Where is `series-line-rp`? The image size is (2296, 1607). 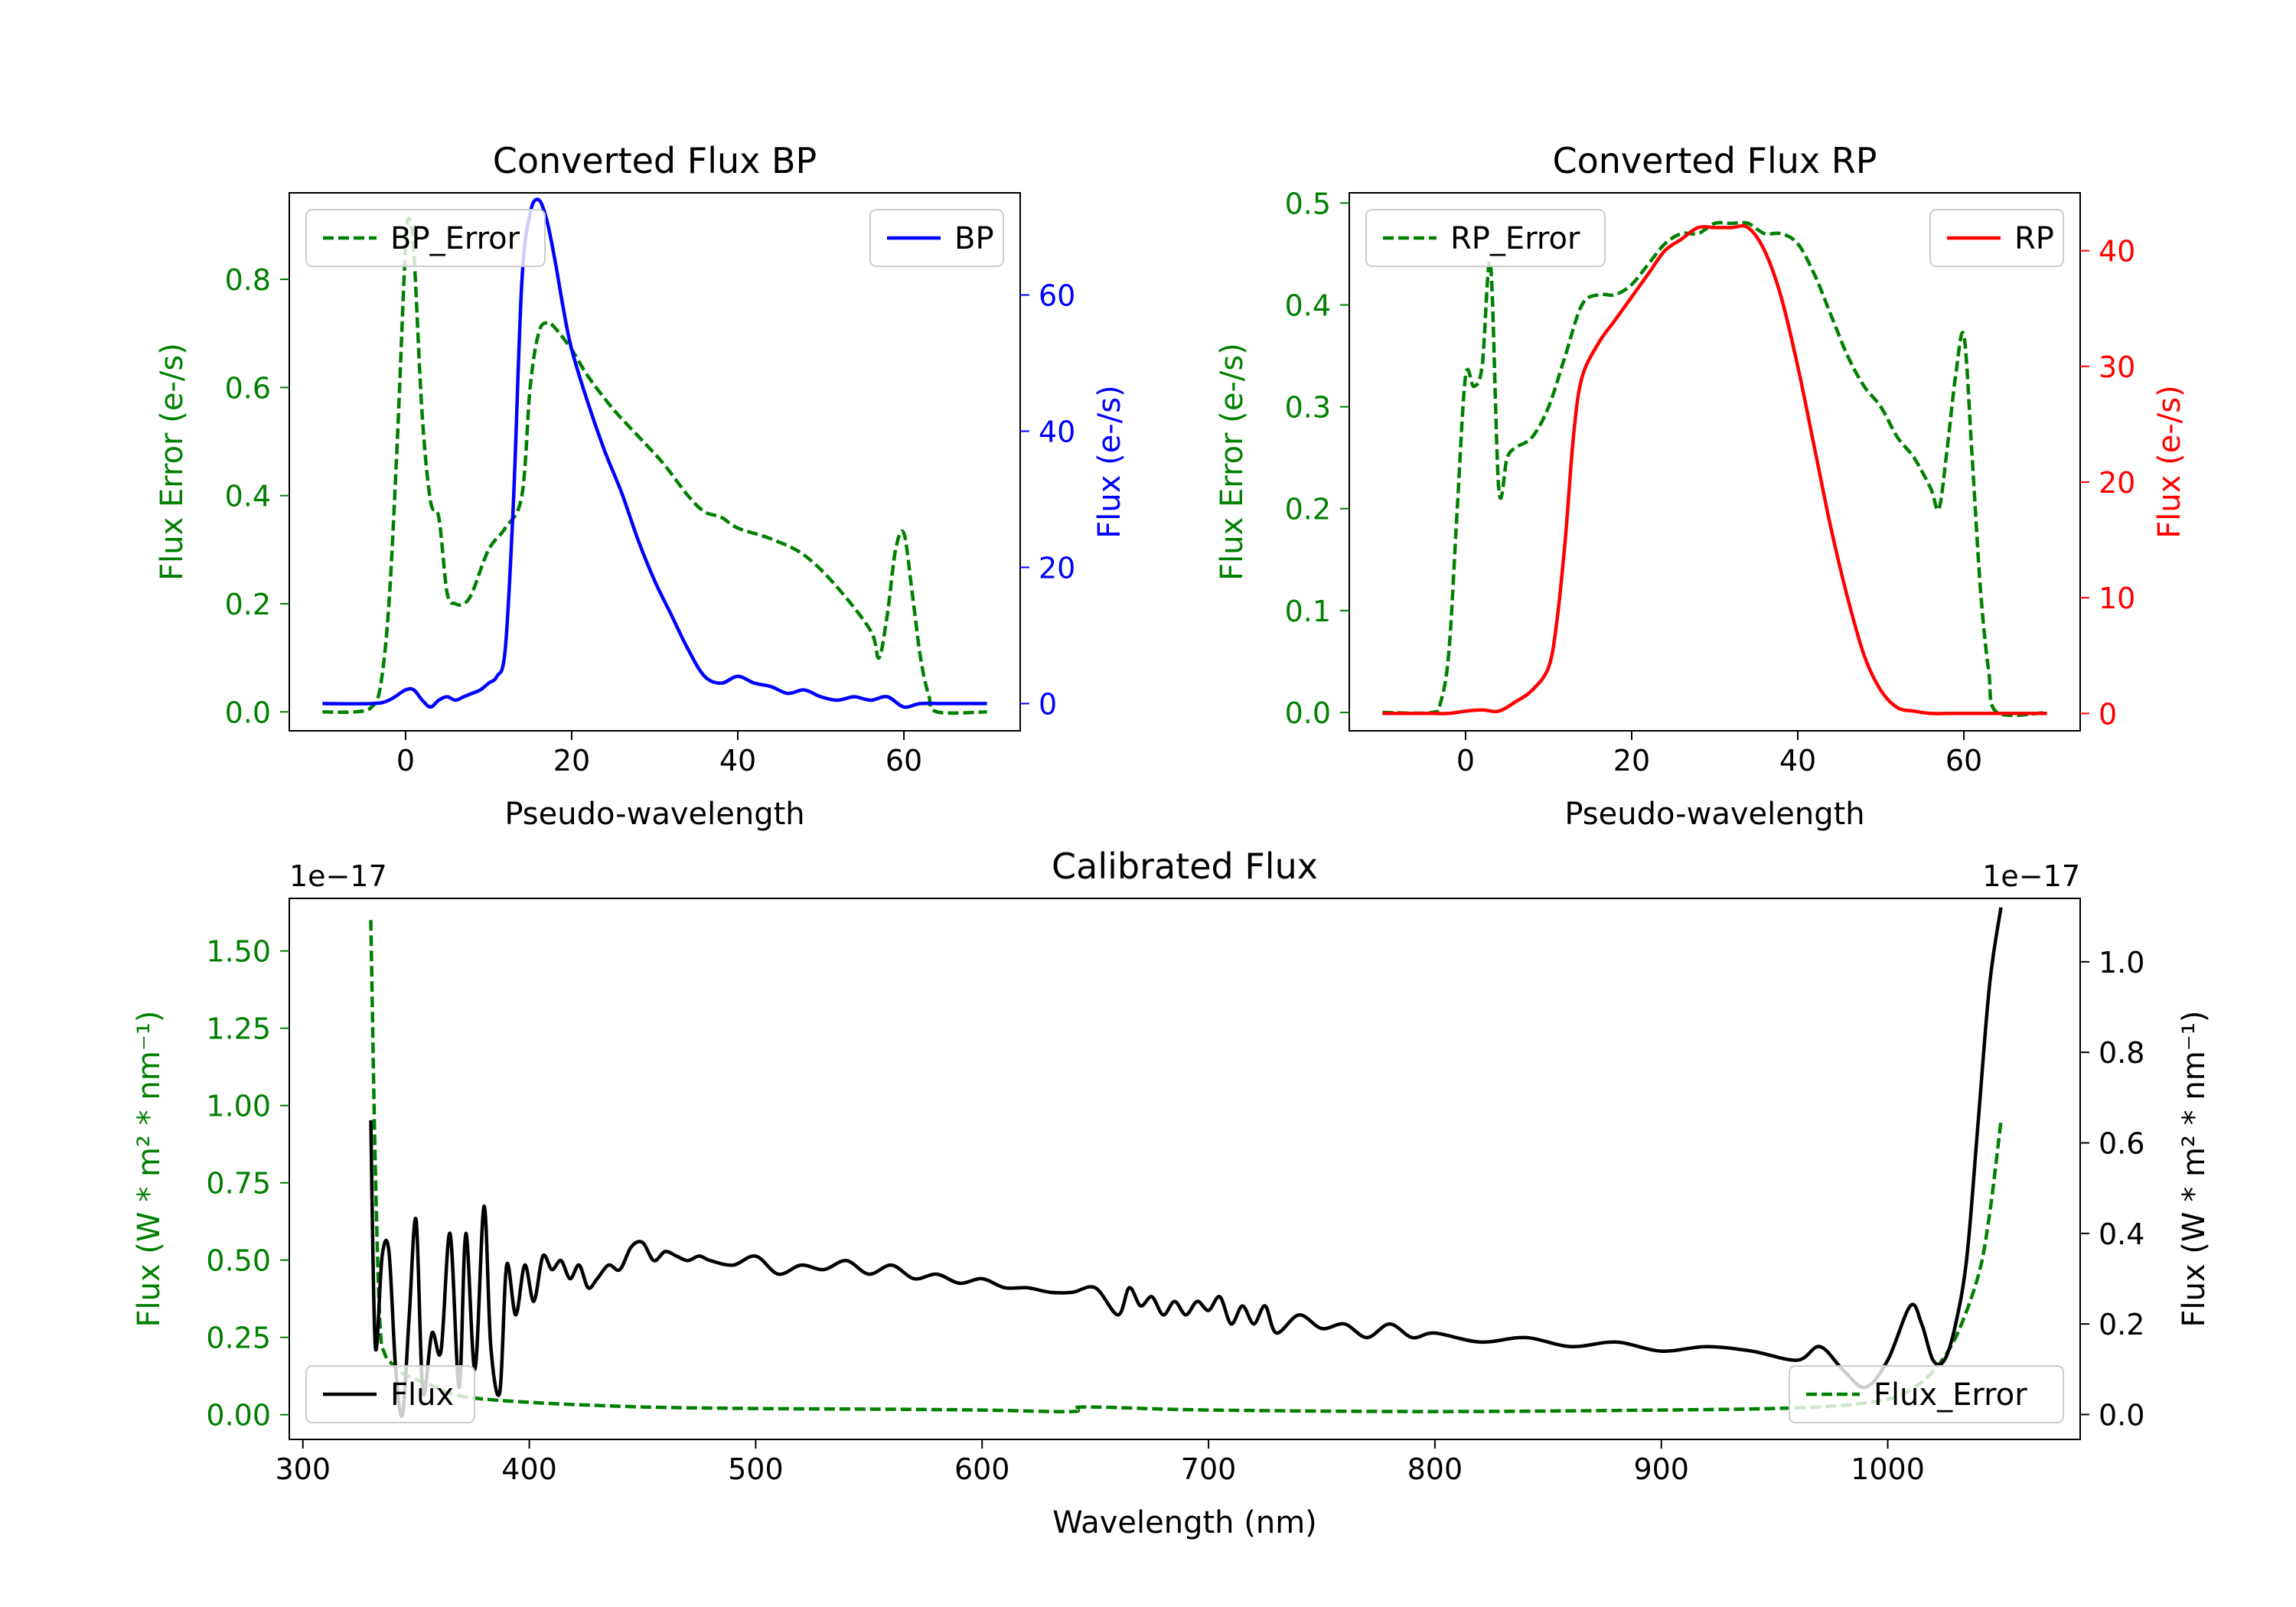
series-line-rp is located at coordinates (1714, 469).